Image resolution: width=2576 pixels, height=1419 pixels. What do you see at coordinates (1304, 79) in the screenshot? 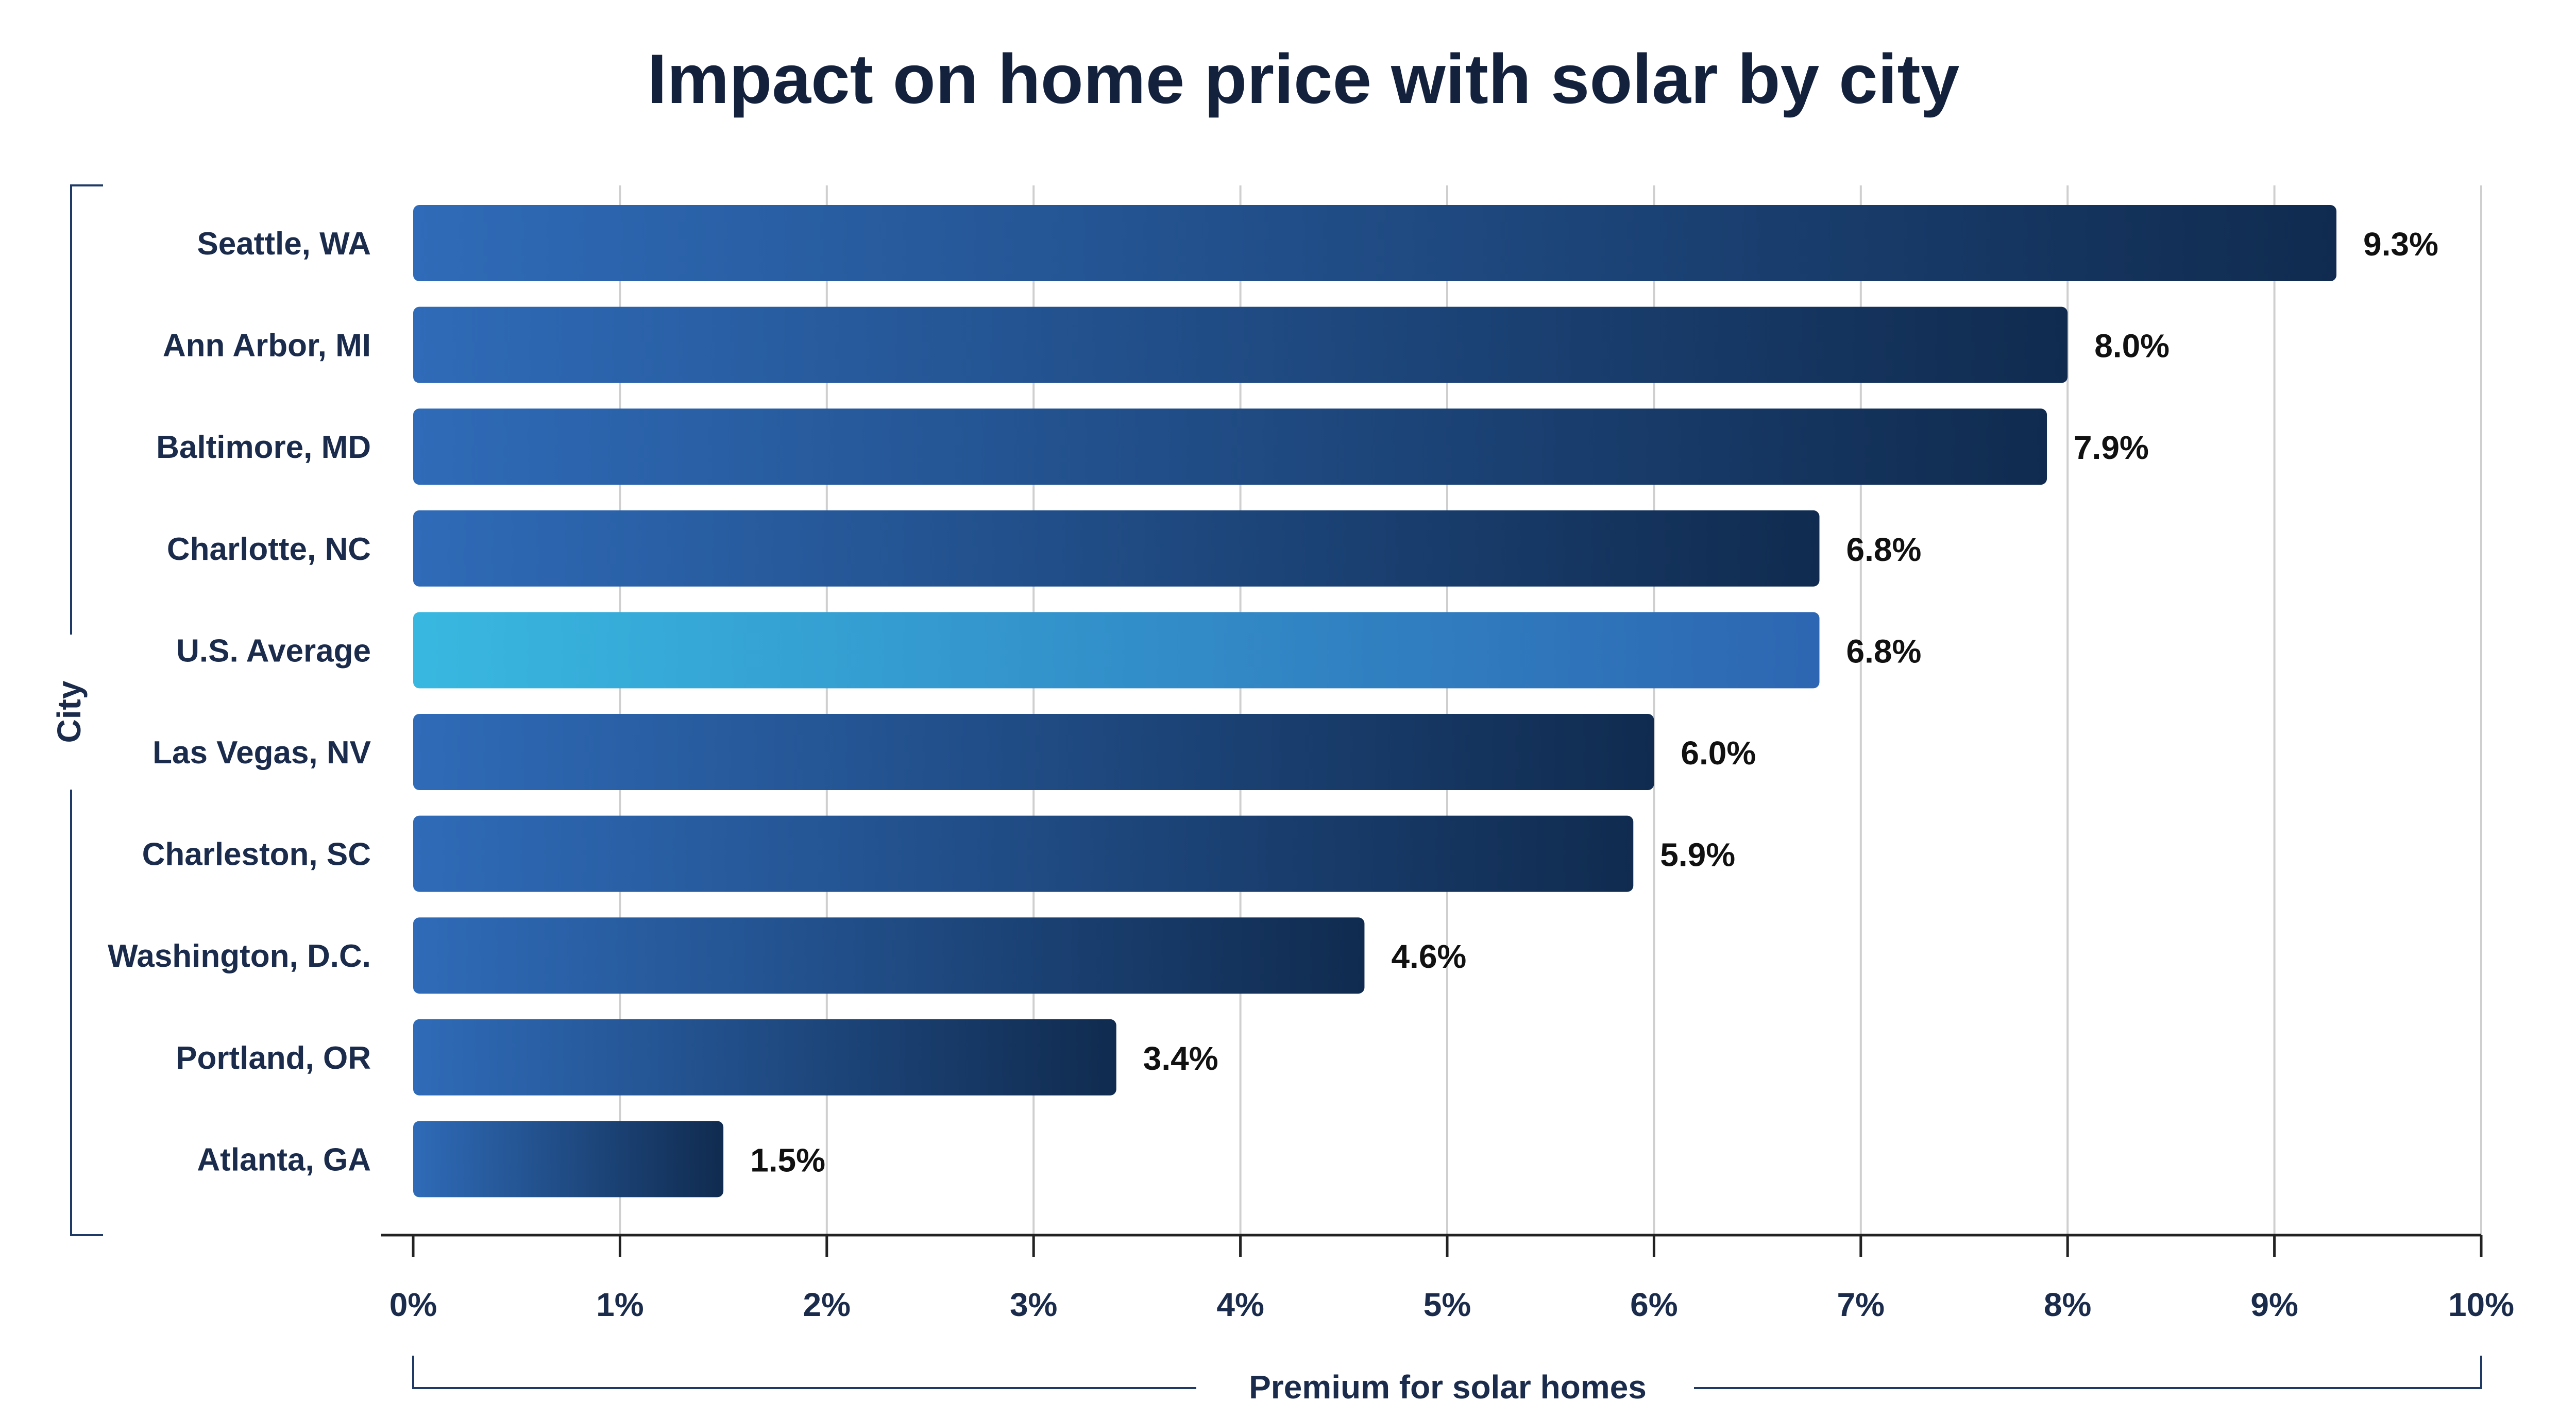
I see `chart-title: Impact on home price with solar by city` at bounding box center [1304, 79].